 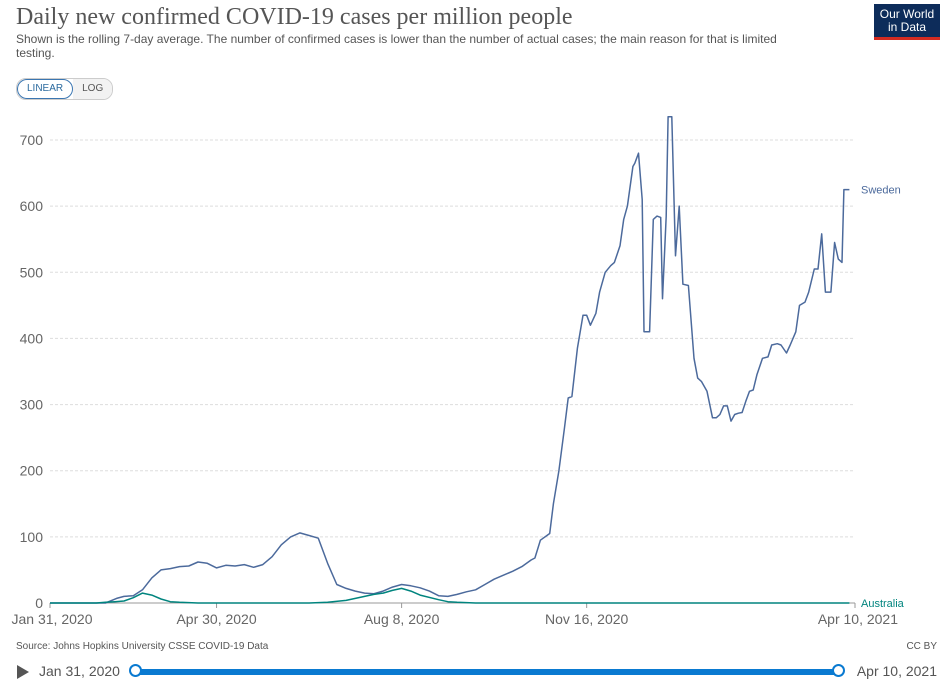 What do you see at coordinates (838, 670) in the screenshot?
I see `timeline-end-handle` at bounding box center [838, 670].